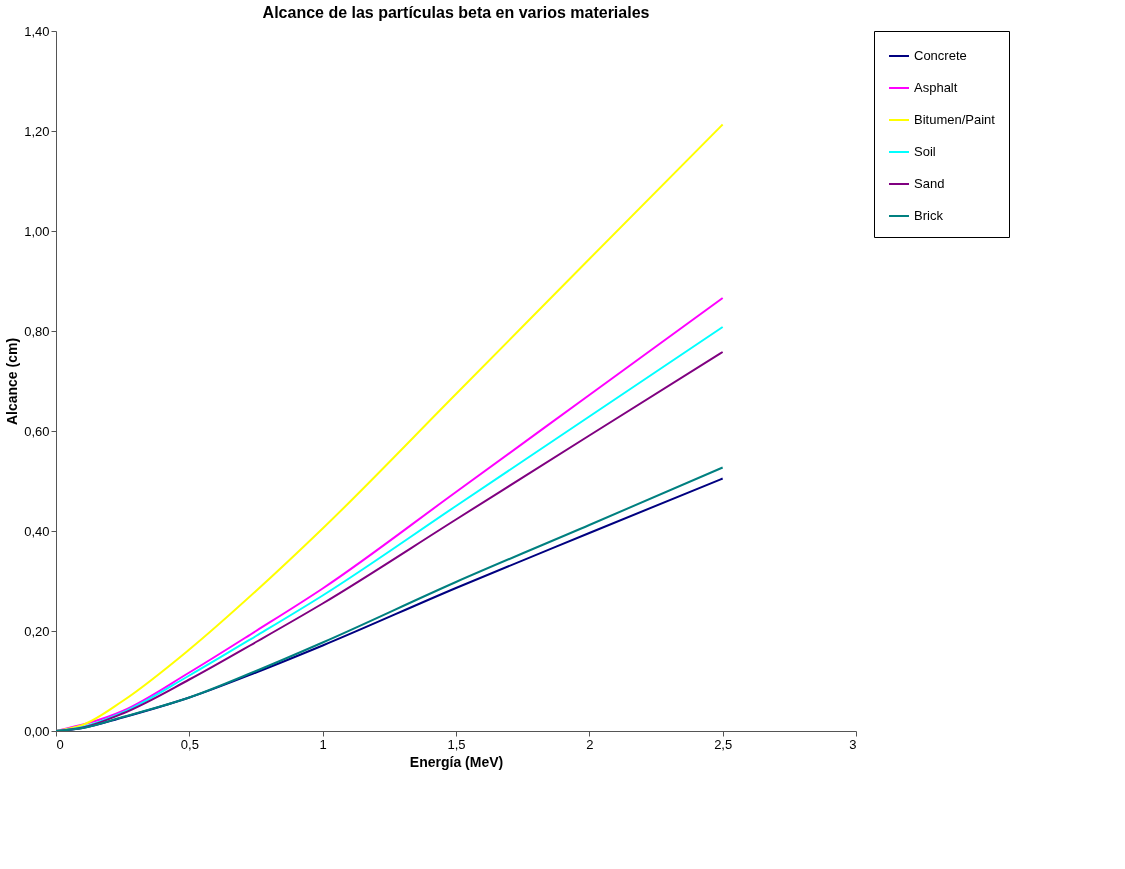 This screenshot has width=1125, height=869. What do you see at coordinates (37, 31) in the screenshot?
I see `y-tick-label: 1,40` at bounding box center [37, 31].